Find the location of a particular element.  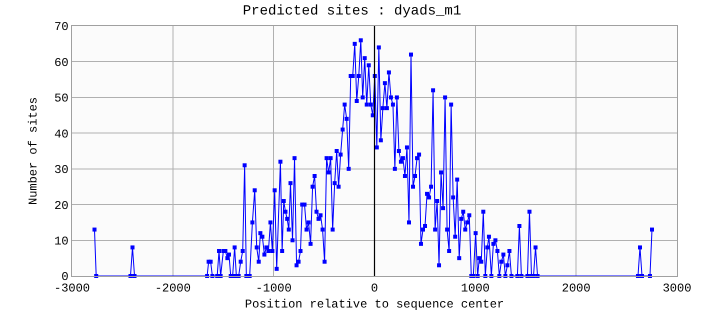

x-tick-label: -2000 is located at coordinates (172, 288).